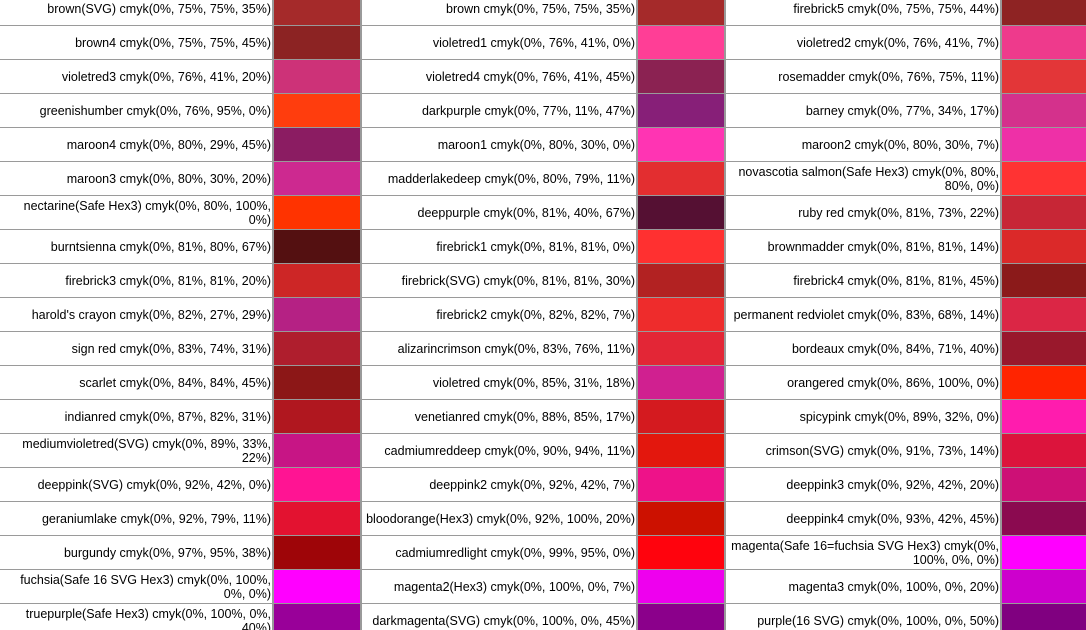 The width and height of the screenshot is (1086, 630). Describe the element at coordinates (863, 348) in the screenshot. I see `color-label: bordeaux cmyk(0%, 84%, 71%, 40%)` at that location.